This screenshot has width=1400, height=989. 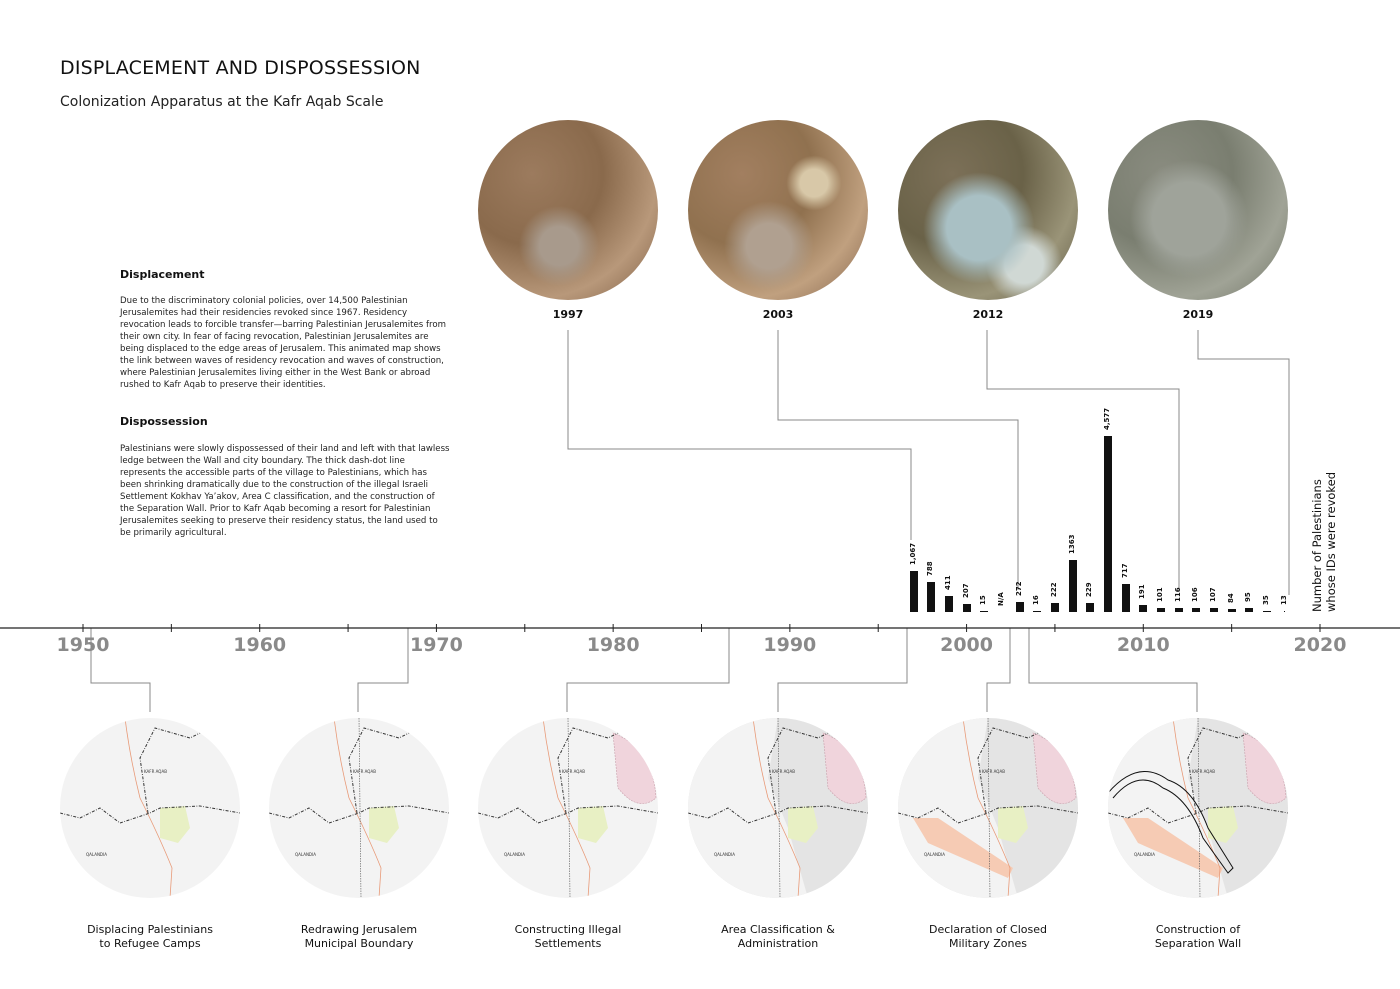 What do you see at coordinates (613, 645) in the screenshot?
I see `axis-year-label: 1980` at bounding box center [613, 645].